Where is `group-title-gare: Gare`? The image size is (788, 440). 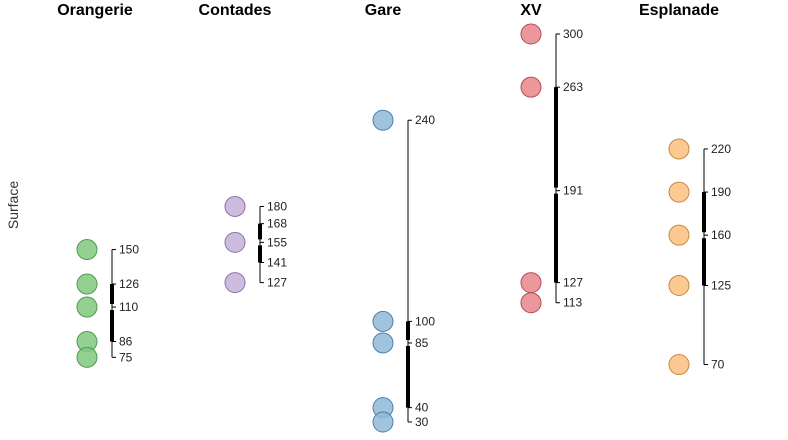
group-title-gare: Gare is located at coordinates (383, 10).